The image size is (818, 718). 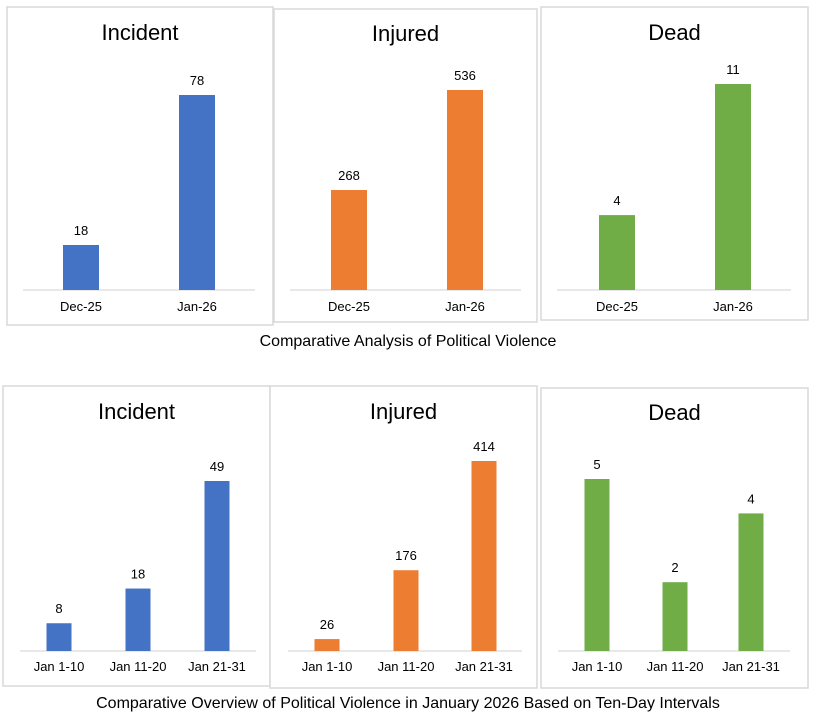 I want to click on data-label: 11, so click(x=733, y=69).